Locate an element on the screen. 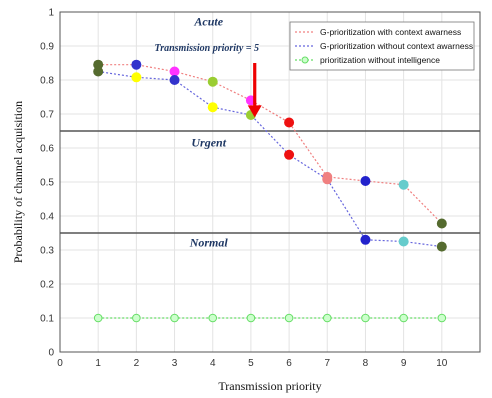  legend-box is located at coordinates (382, 46).